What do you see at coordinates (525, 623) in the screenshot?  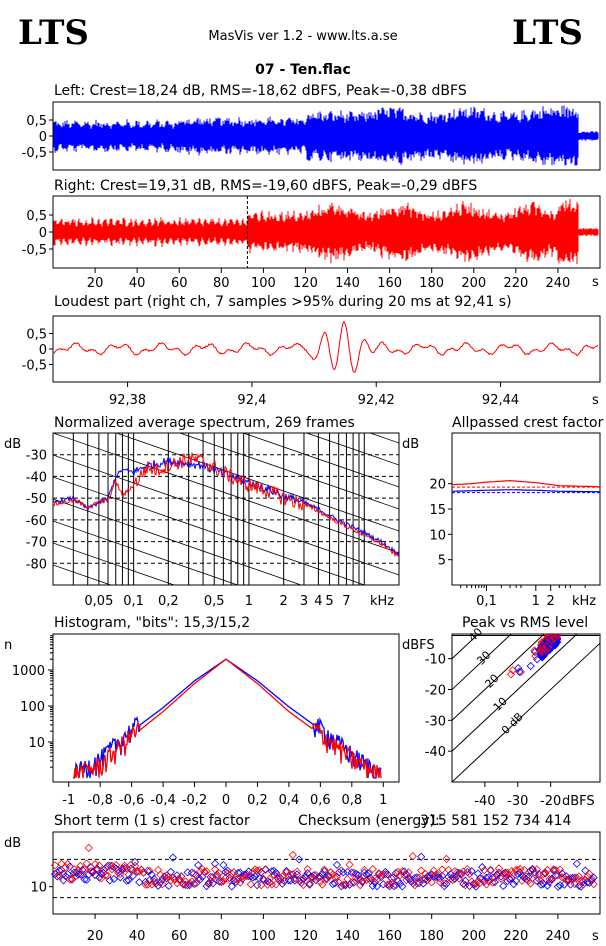 I see `peak-rms-title: Peak vs RMS level` at bounding box center [525, 623].